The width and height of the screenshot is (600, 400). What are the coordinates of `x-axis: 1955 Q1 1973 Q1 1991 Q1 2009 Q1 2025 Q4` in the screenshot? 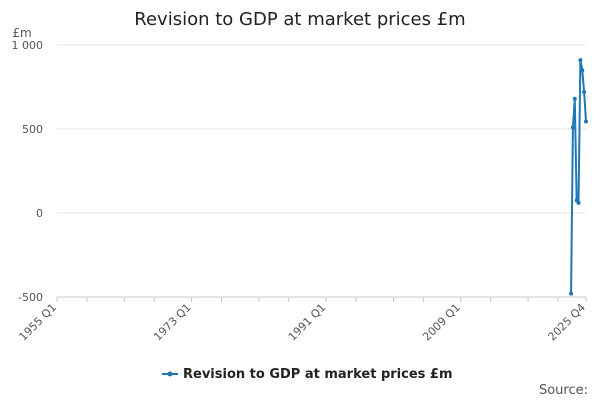 It's located at (303, 320).